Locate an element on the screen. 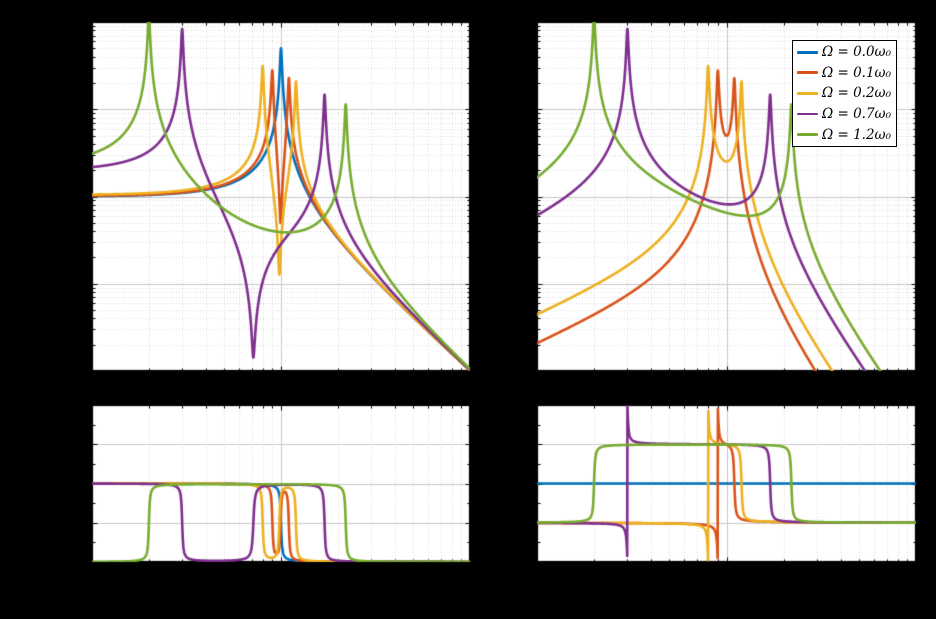 Image resolution: width=936 pixels, height=619 pixels. legend-label: Ω = 0.2ω₀ is located at coordinates (856, 93).